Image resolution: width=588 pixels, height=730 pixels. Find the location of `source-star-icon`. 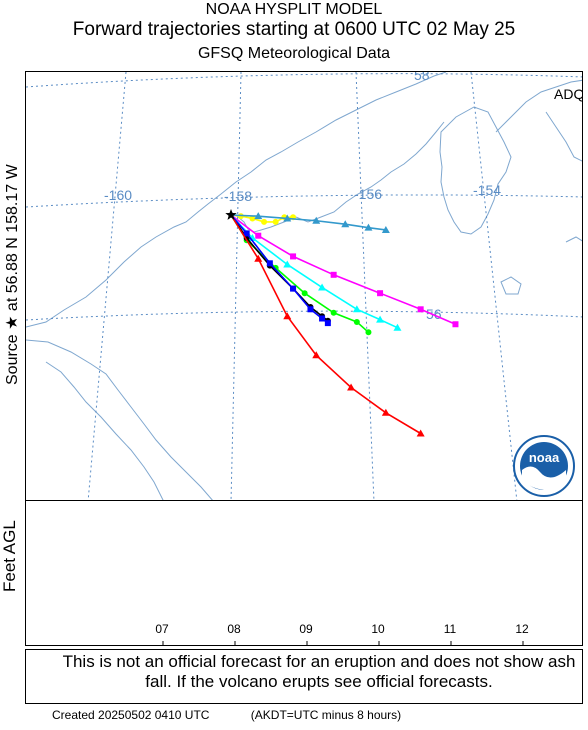

source-star-icon is located at coordinates (231, 214).